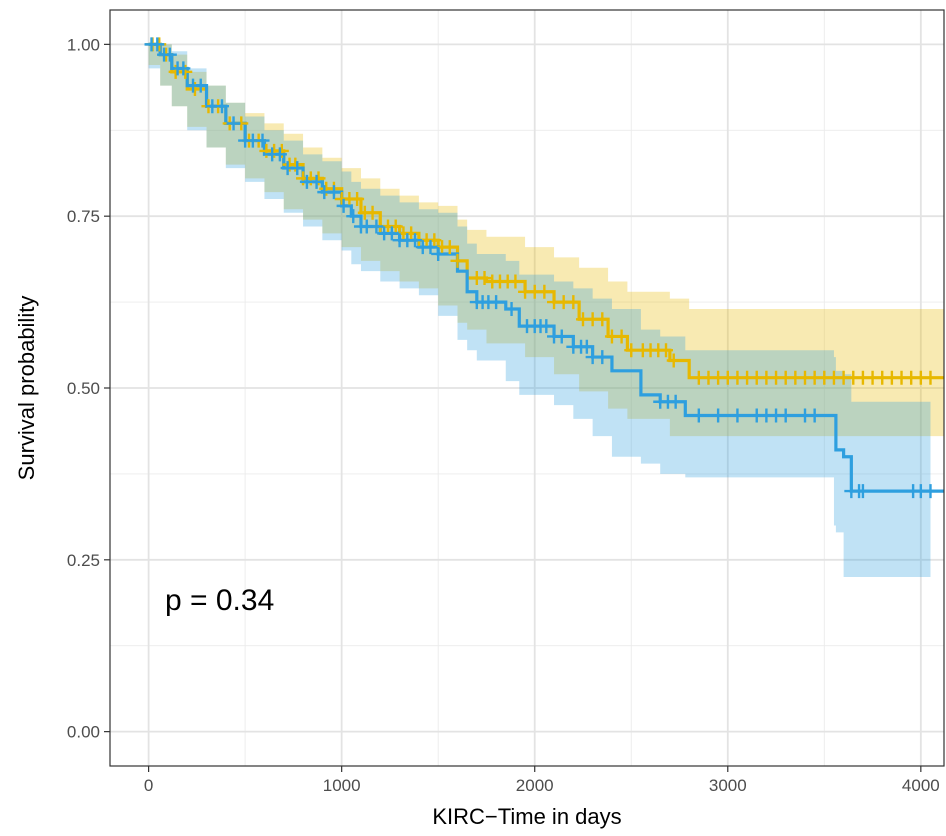 This screenshot has height=836, width=946. Describe the element at coordinates (535, 785) in the screenshot. I see `x-tick-label-2: 2000` at that location.